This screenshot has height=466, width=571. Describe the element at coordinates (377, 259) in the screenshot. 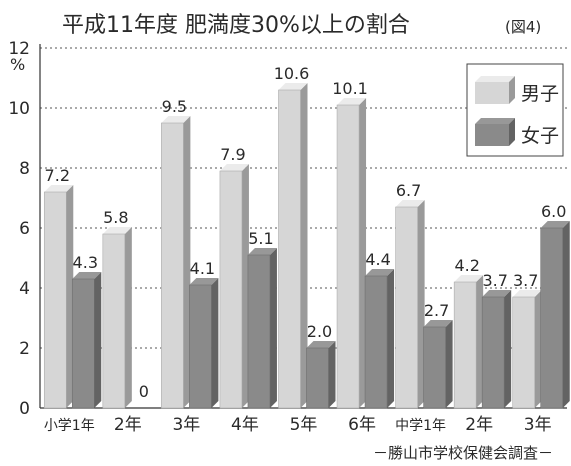

I see `data-label: 4.4` at that location.